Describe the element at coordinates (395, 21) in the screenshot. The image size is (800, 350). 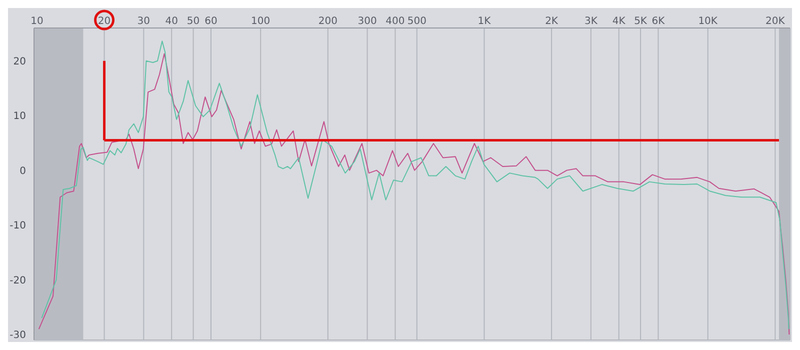
I see `x-tick-label: 400` at that location.